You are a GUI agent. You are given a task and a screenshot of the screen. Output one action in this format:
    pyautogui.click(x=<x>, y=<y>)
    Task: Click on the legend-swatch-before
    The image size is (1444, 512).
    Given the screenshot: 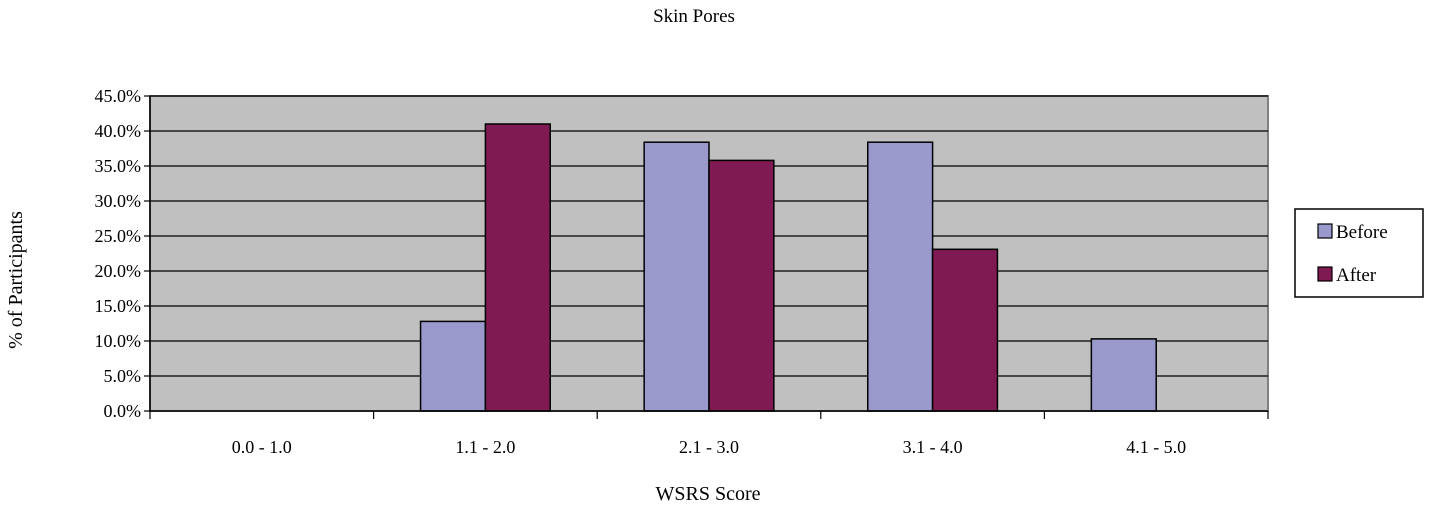 What is the action you would take?
    pyautogui.click(x=1325, y=231)
    